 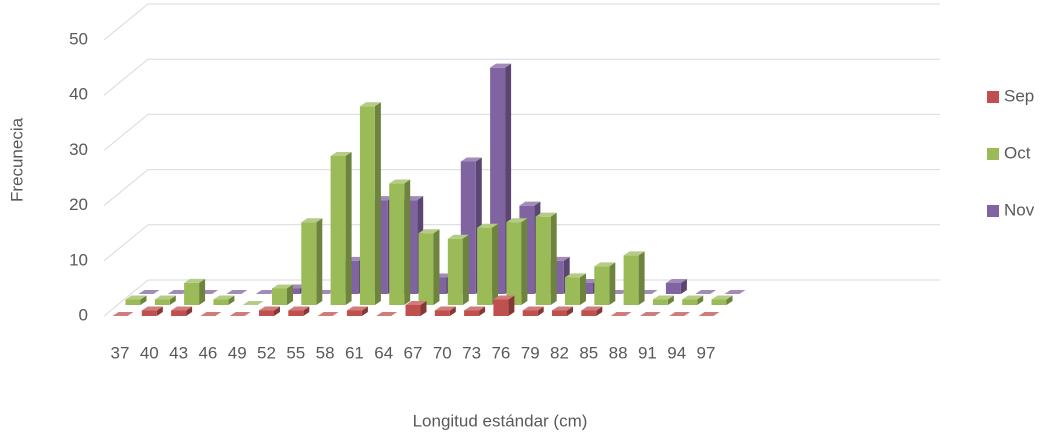 I want to click on x-tick-label: 88, so click(x=618, y=352).